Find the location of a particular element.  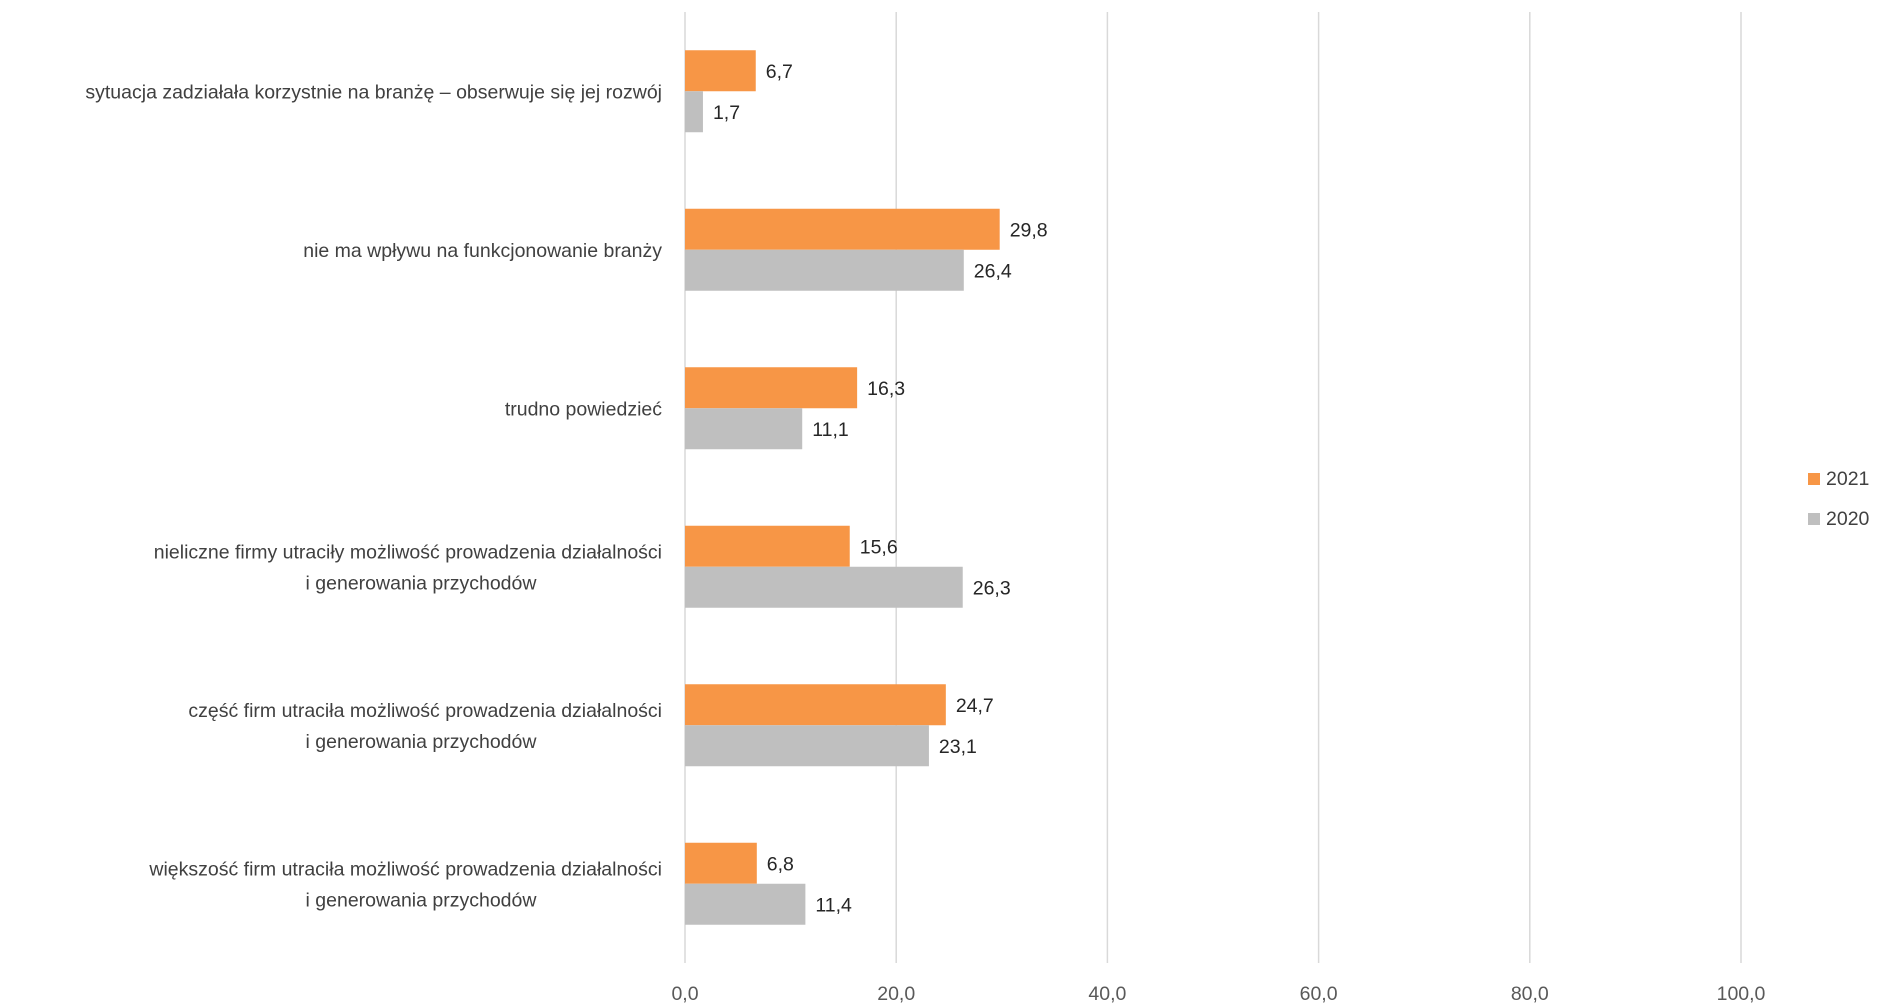

category-label: trudno powiedzieć is located at coordinates (583, 409).